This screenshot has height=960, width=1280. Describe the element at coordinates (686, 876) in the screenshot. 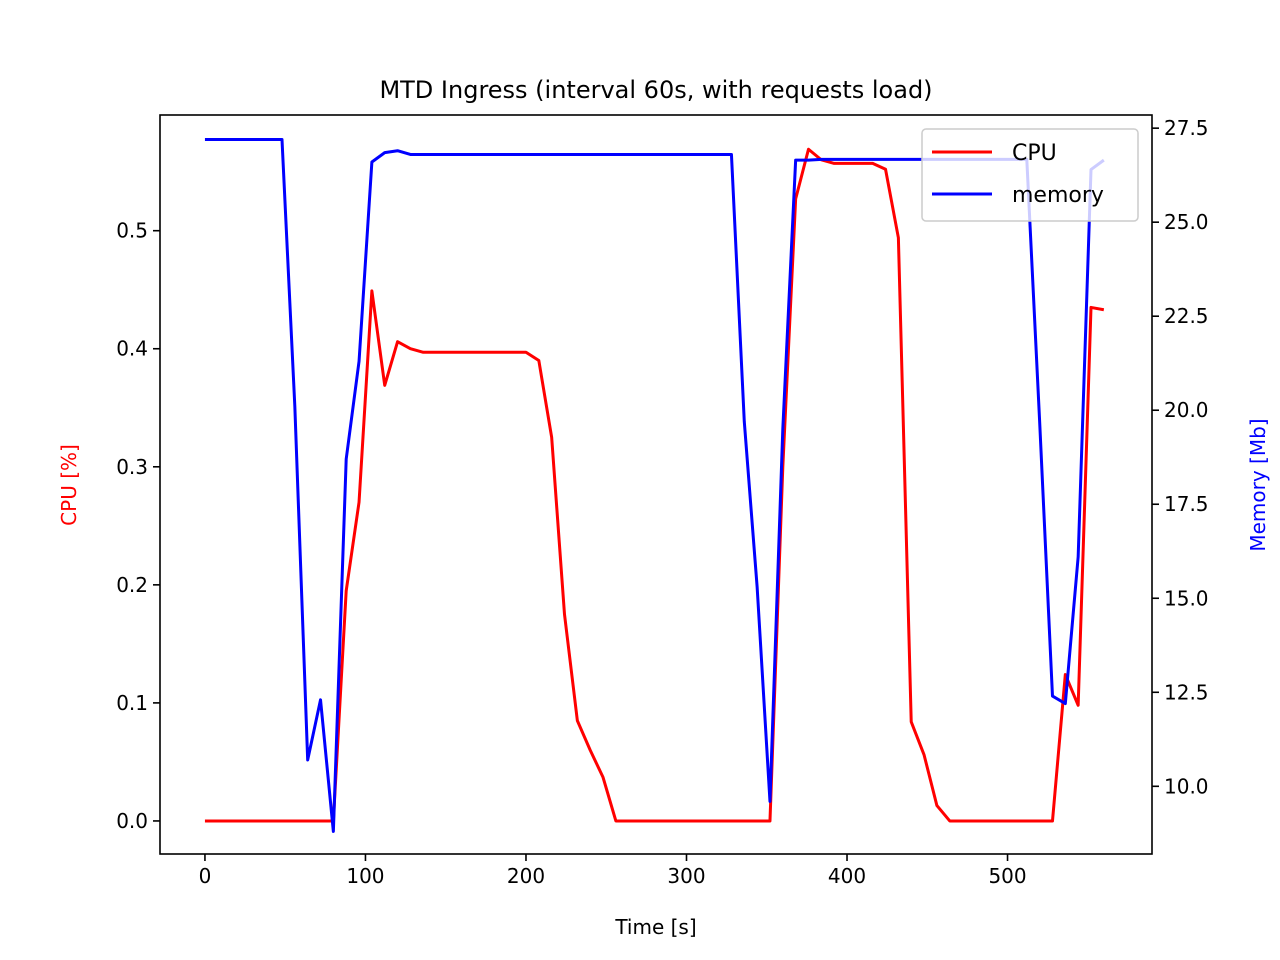

I see `x-tick-label: 300` at that location.